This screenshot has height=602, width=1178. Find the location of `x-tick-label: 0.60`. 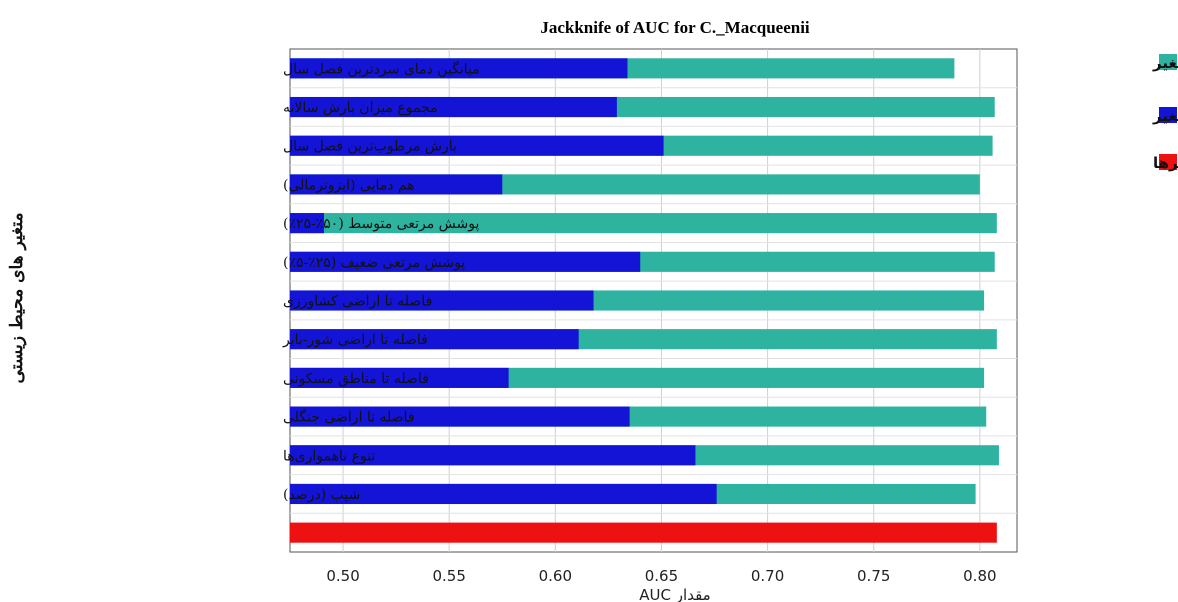

x-tick-label: 0.60 is located at coordinates (555, 576).